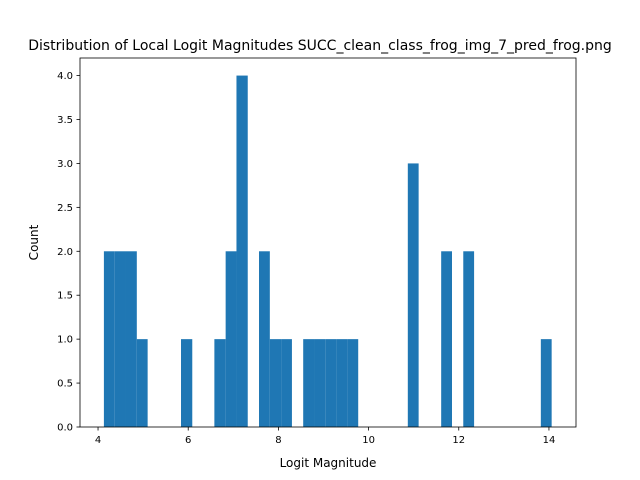  What do you see at coordinates (65, 76) in the screenshot?
I see `y-tick-label: 4.0` at bounding box center [65, 76].